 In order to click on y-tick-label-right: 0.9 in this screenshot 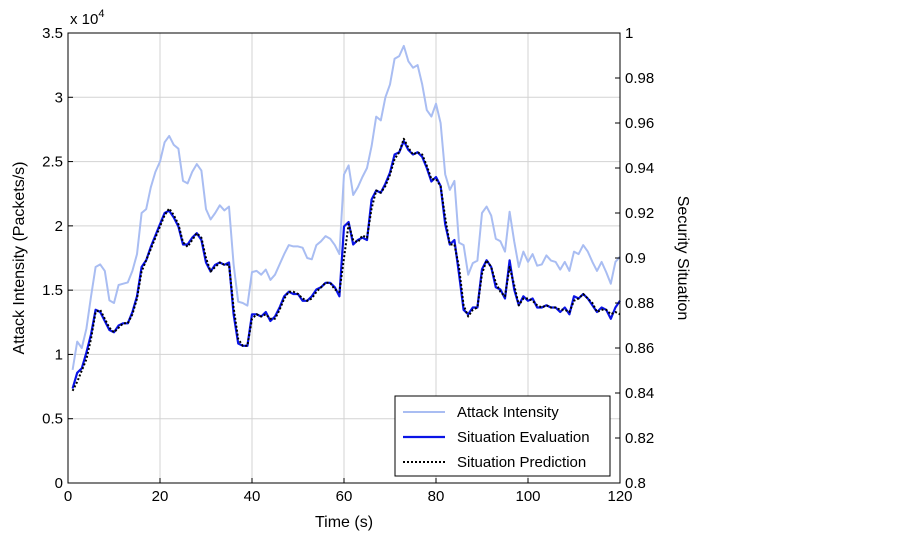, I will do `click(635, 258)`.